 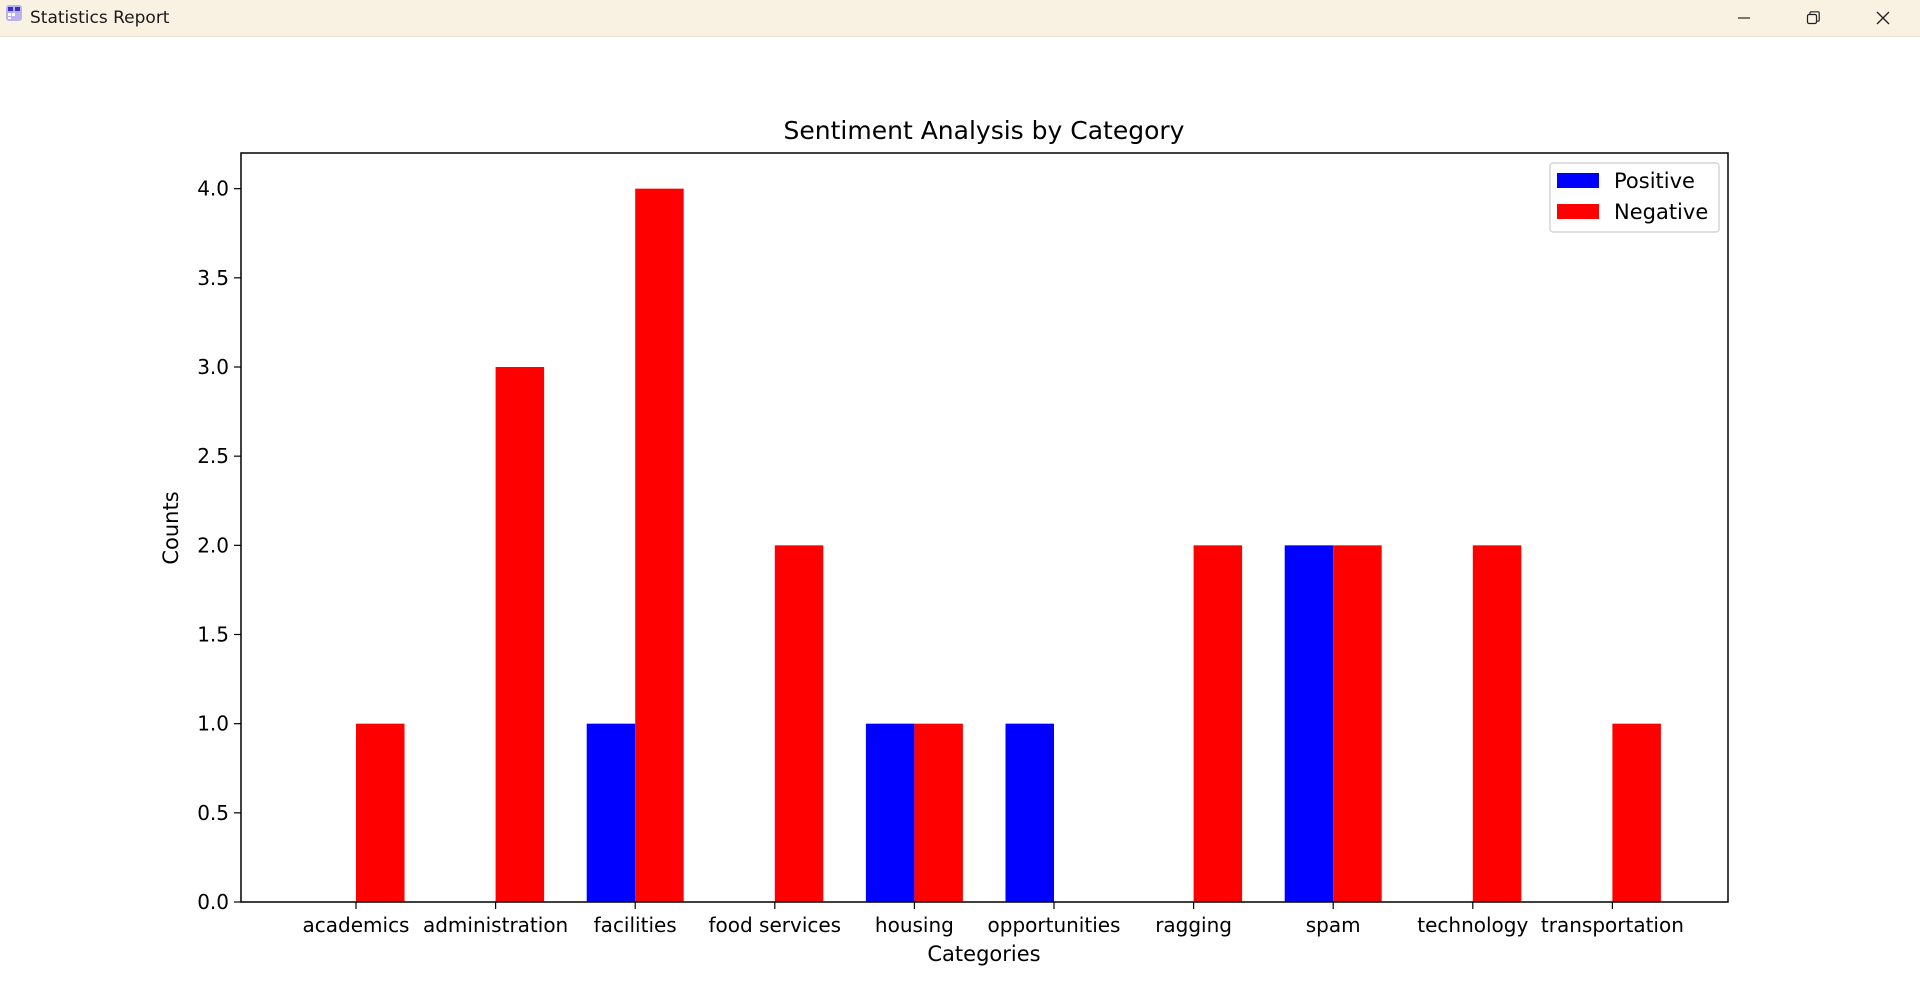 I want to click on legend-swatch-negative, so click(x=1578, y=211).